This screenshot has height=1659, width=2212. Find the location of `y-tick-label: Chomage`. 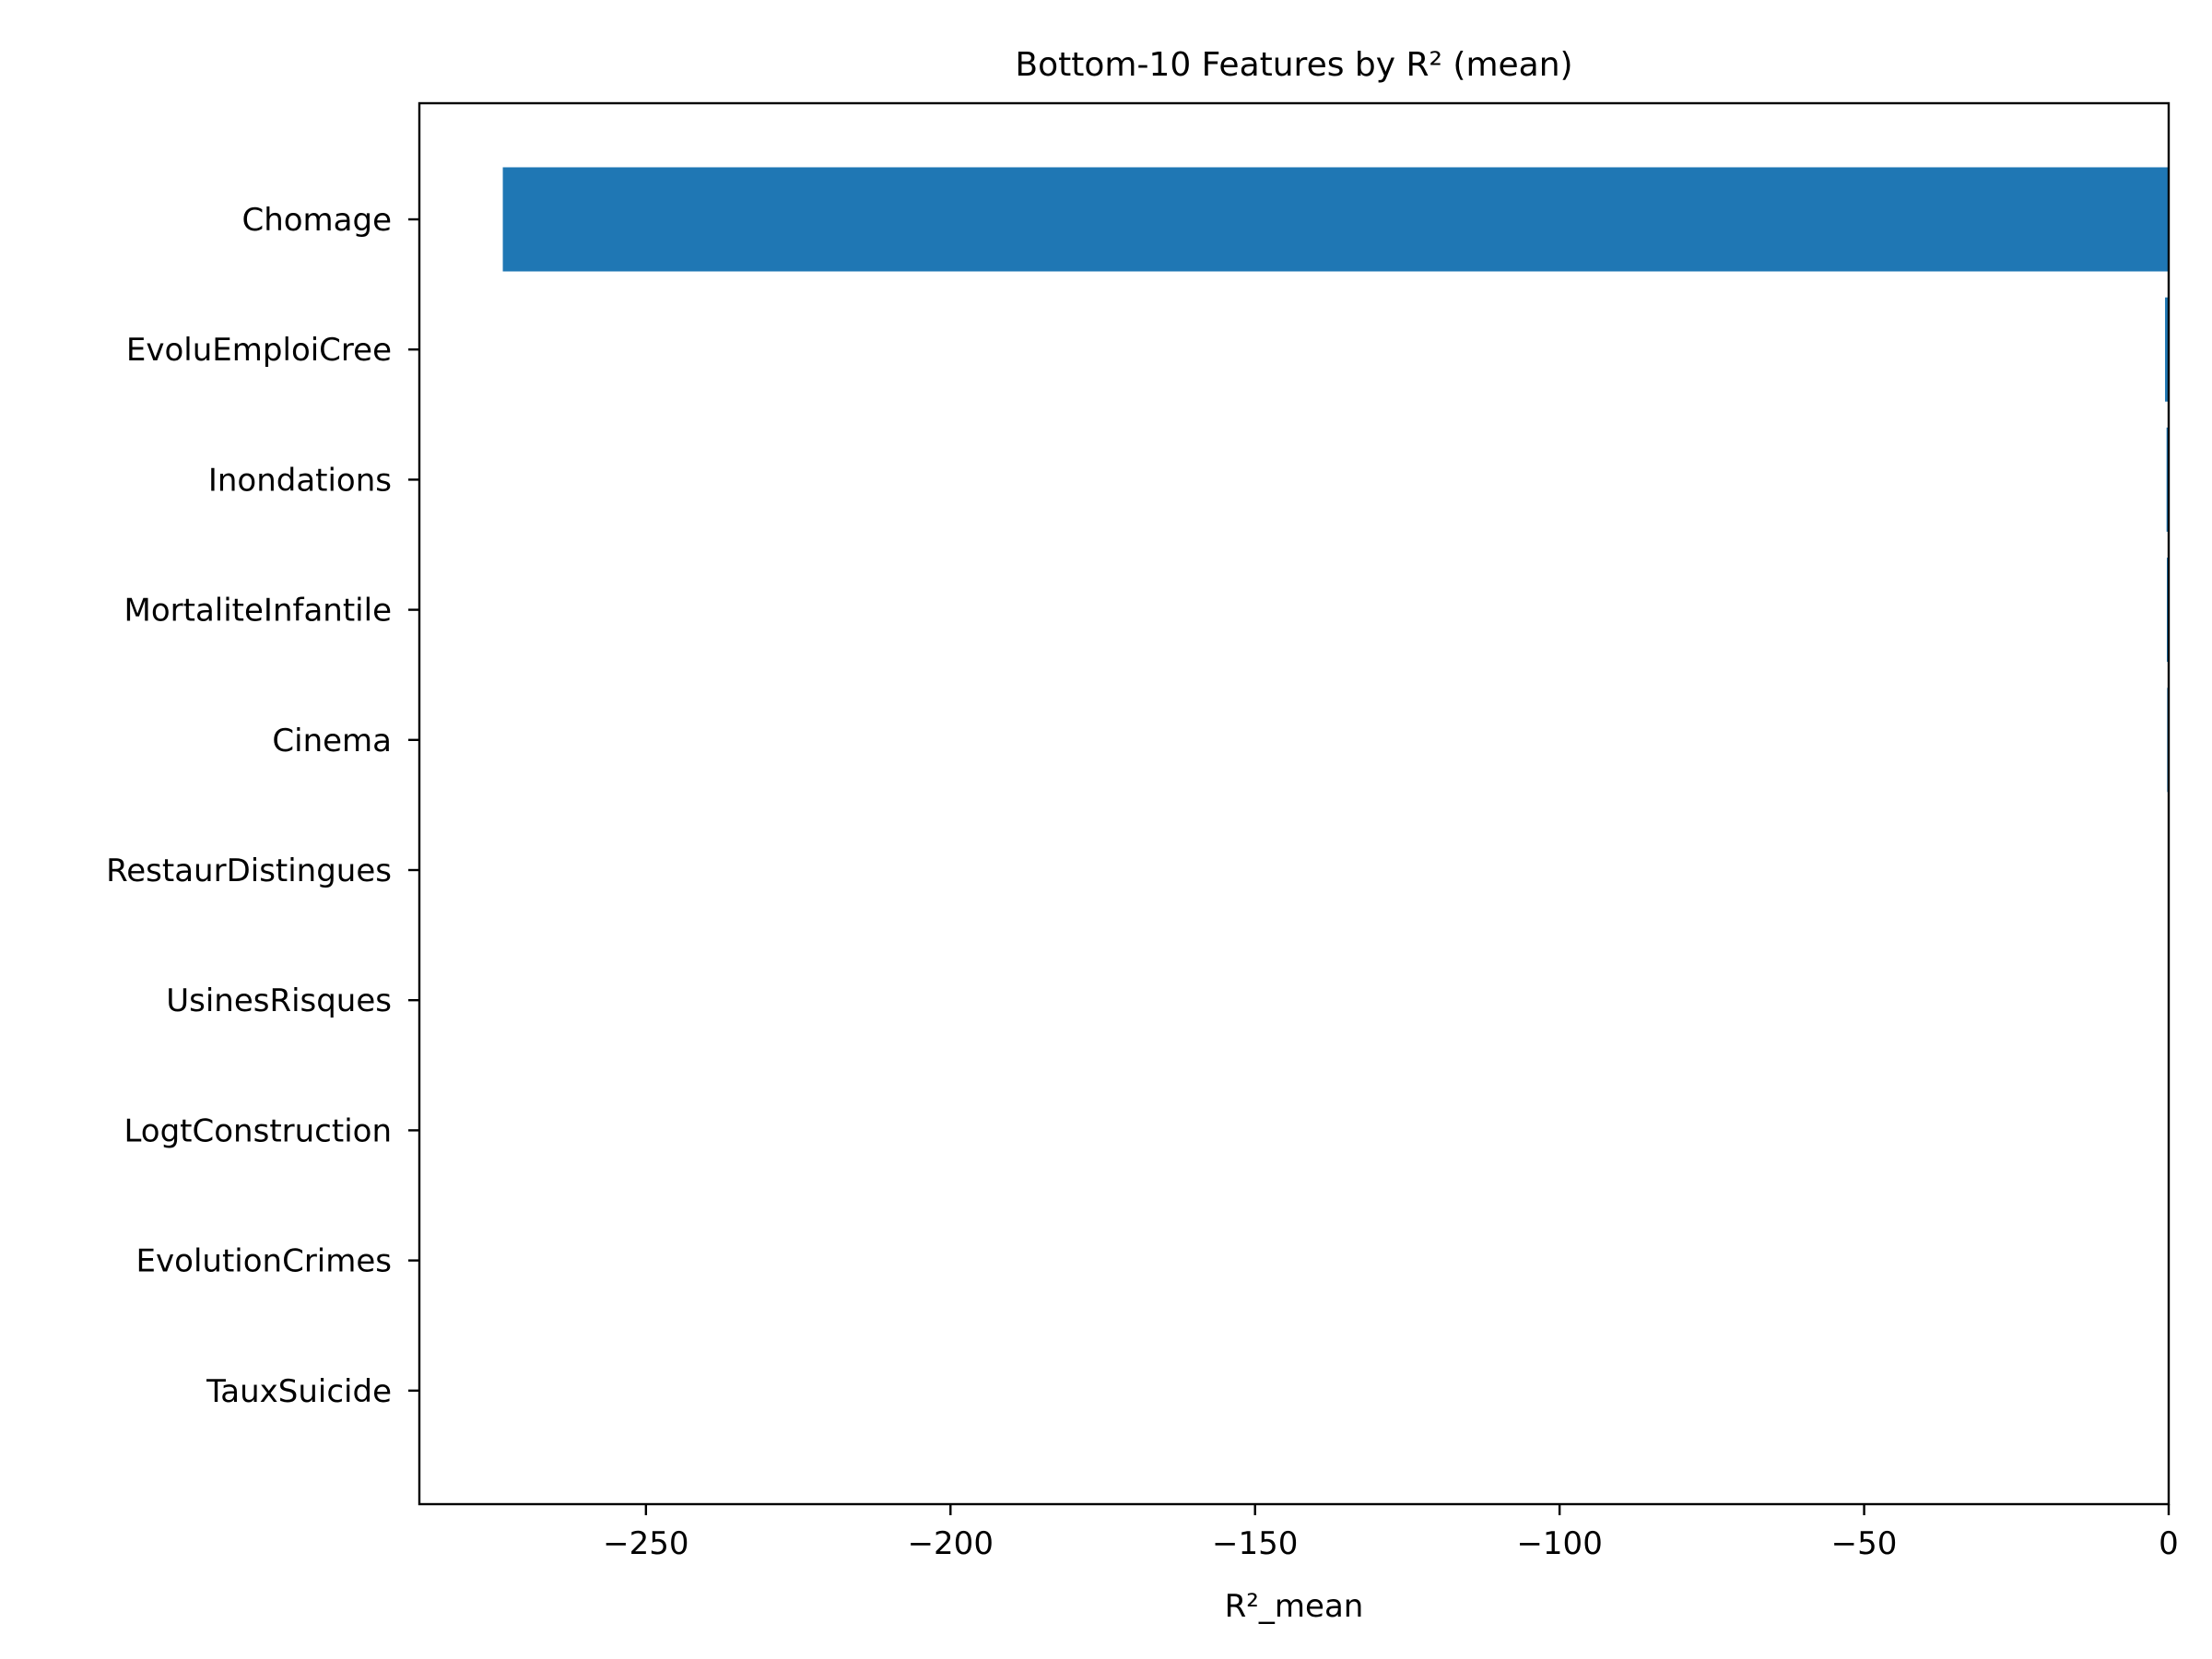

y-tick-label: Chomage is located at coordinates (316, 220).